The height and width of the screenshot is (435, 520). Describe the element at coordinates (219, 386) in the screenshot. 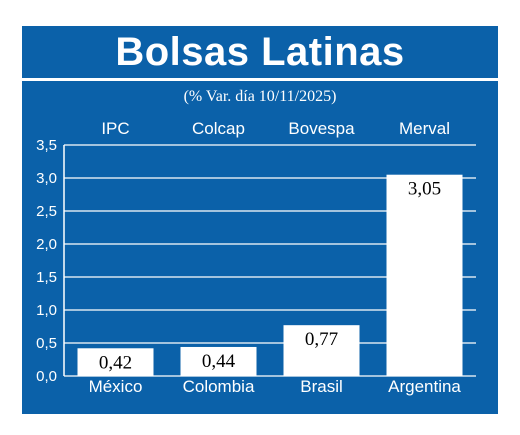

I see `x-tick-label: Colombia` at that location.